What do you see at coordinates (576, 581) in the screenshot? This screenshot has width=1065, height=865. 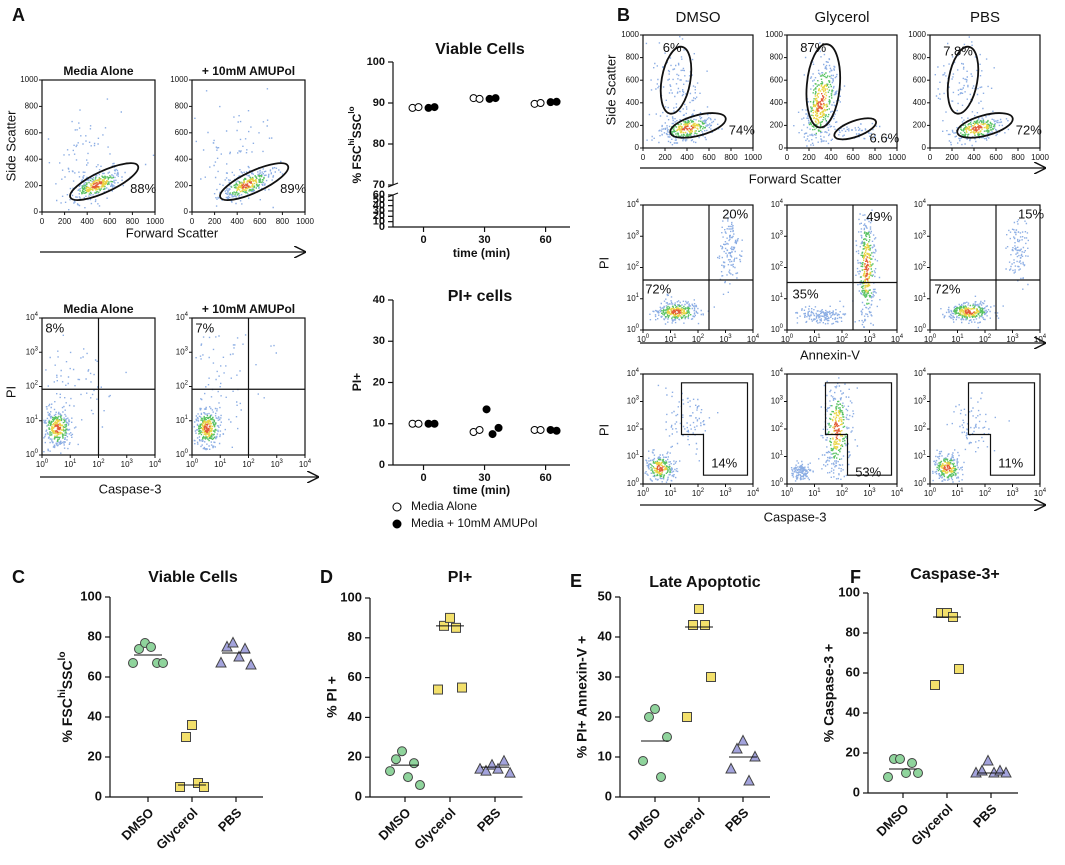 I see `panel-letter: E` at bounding box center [576, 581].